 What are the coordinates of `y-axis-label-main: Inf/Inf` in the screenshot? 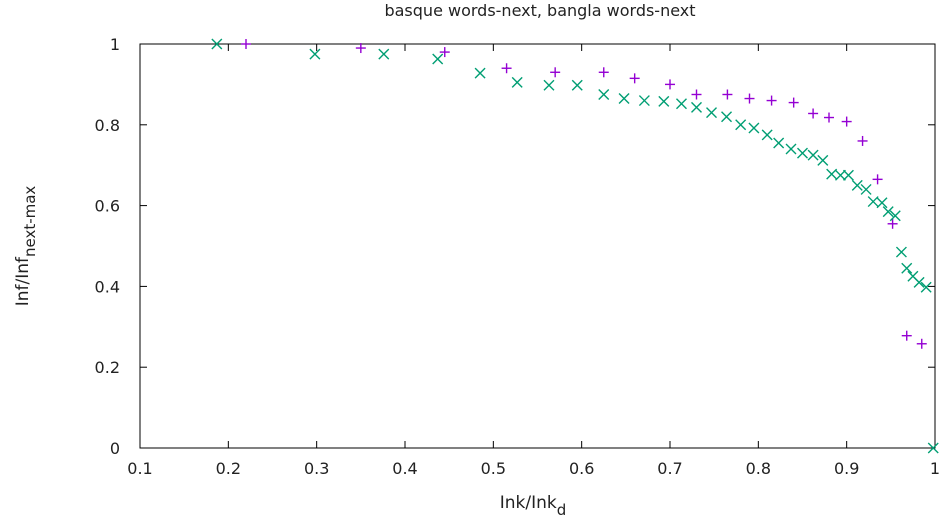 It's located at (23, 281).